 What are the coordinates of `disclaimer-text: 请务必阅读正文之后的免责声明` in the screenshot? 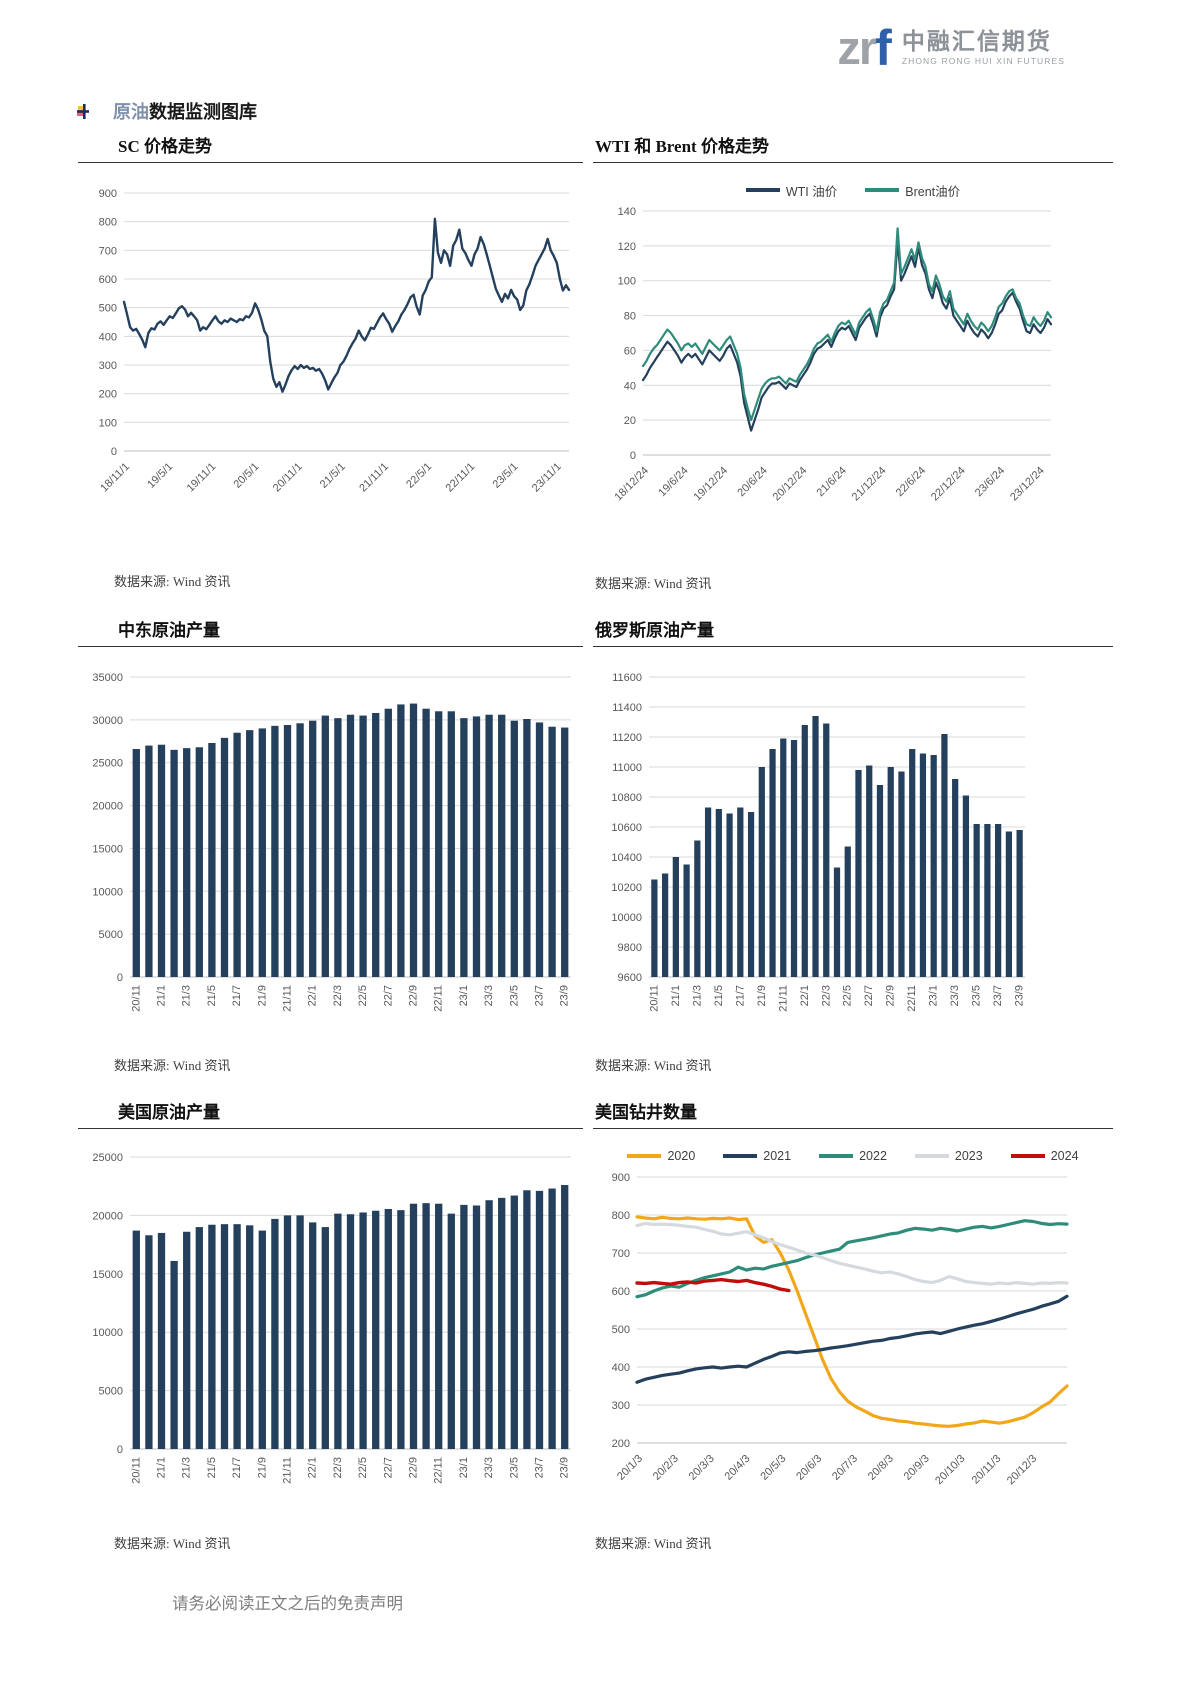 It's located at (287, 1603).